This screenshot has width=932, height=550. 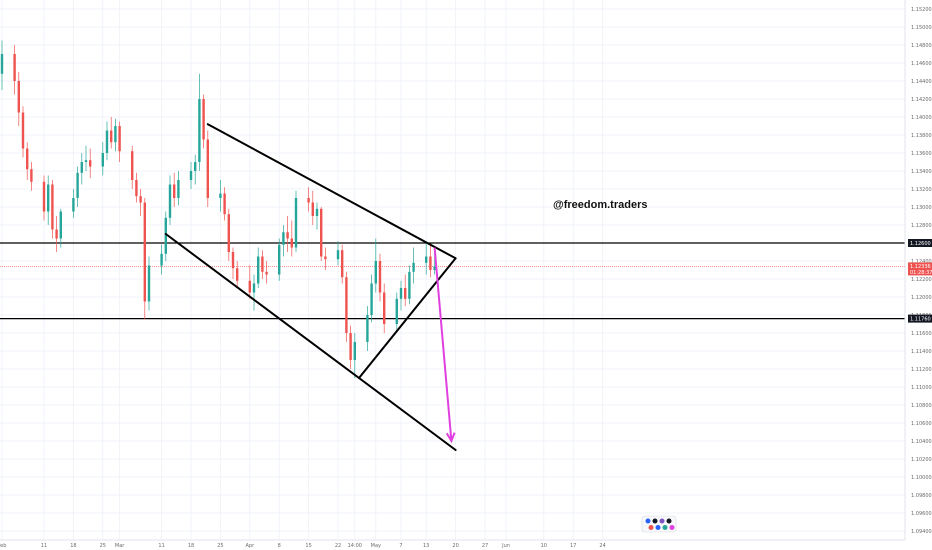 I want to click on time-tick-label: Feb, so click(x=3, y=546).